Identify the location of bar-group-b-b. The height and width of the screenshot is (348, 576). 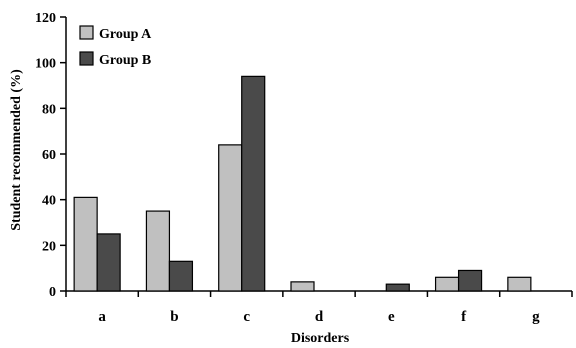
(181, 276).